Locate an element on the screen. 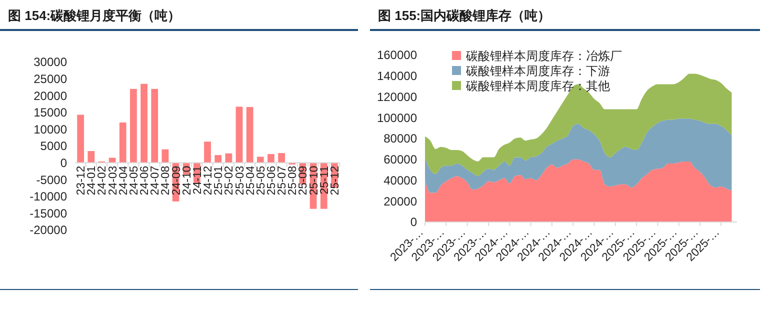  chart-title: 图 154:碳酸锂月度平衡（吨） is located at coordinates (94, 15).